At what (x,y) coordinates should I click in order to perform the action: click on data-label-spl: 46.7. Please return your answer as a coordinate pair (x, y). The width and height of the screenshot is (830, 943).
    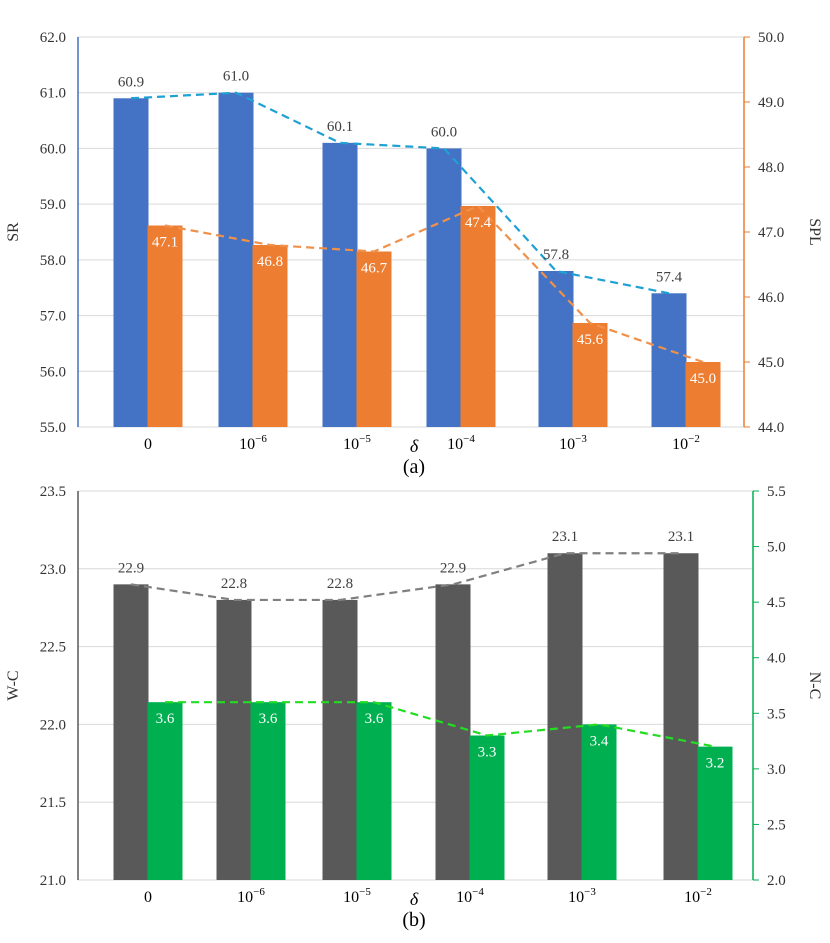
    Looking at the image, I should click on (374, 269).